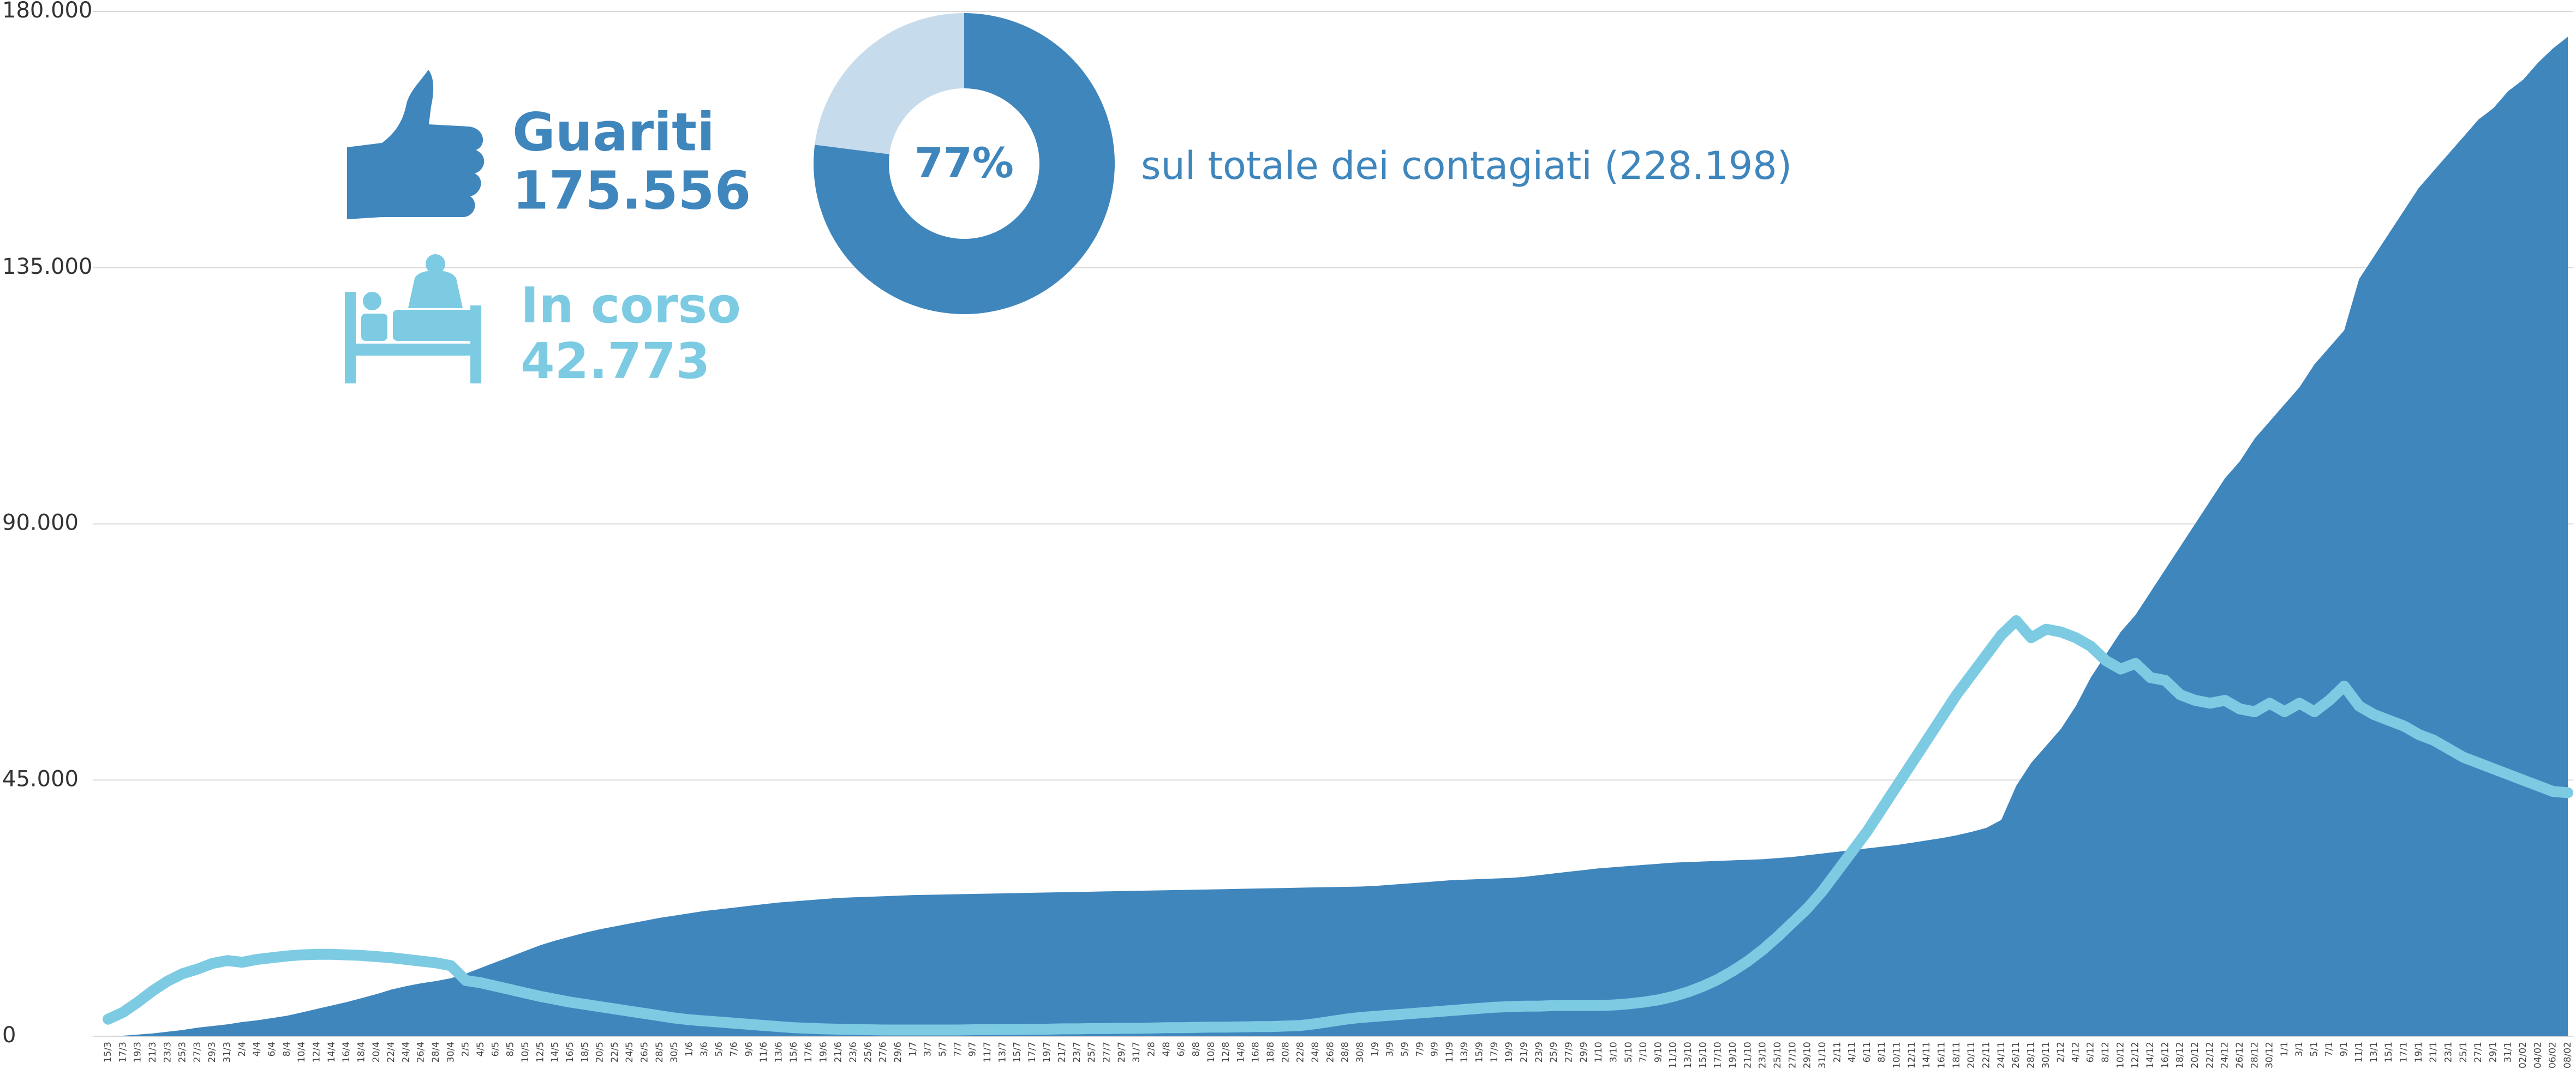 This screenshot has height=1075, width=2576. Describe the element at coordinates (376, 1052) in the screenshot. I see `x-tick-label: 20/4` at that location.